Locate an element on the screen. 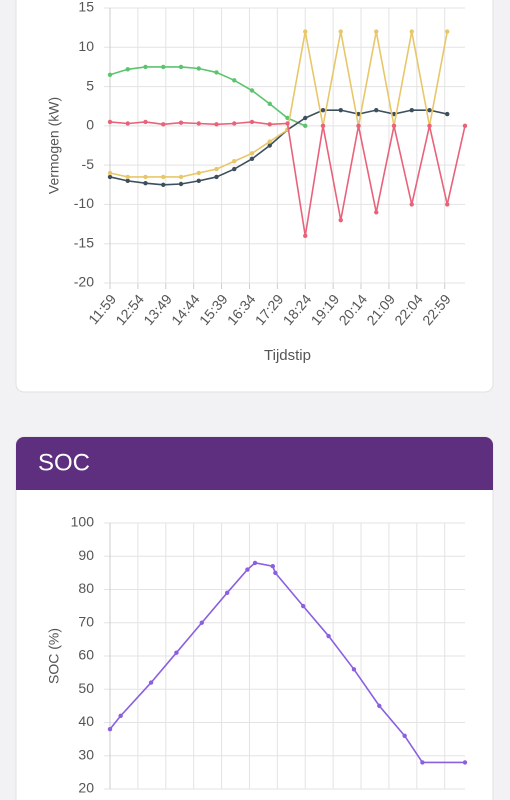 This screenshot has width=510, height=800. y-tick-label: -20 is located at coordinates (84, 282).